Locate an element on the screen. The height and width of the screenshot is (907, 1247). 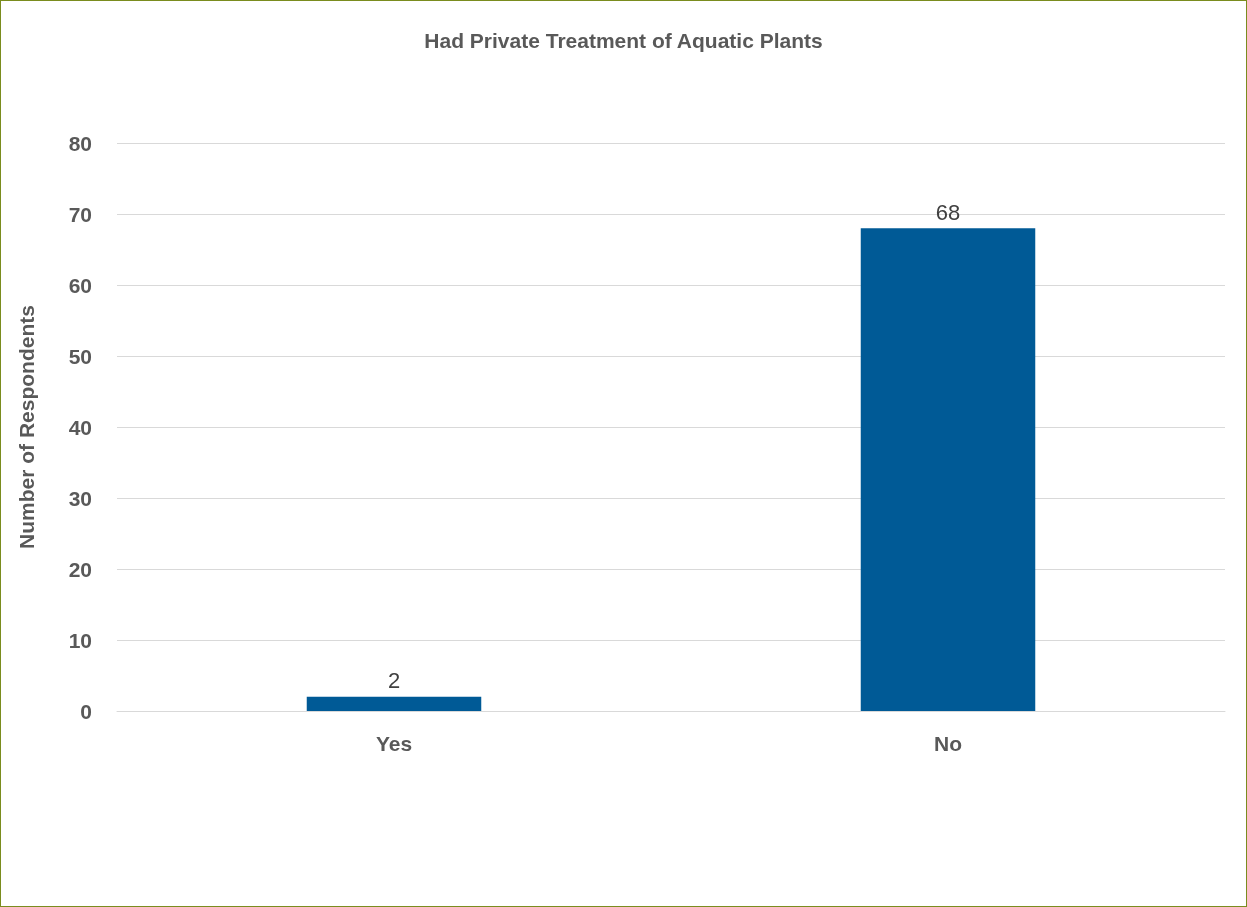
y-axis-title: Number of Respondents is located at coordinates (26, 427).